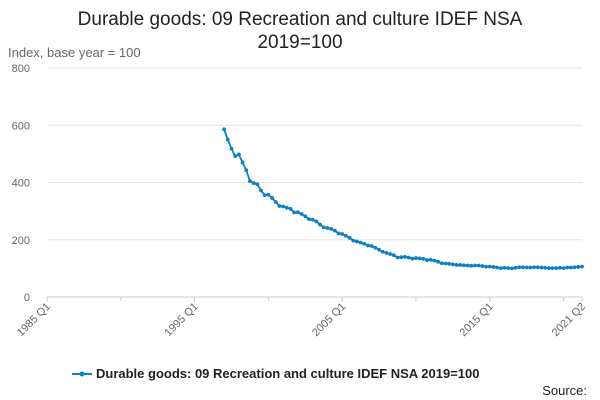 This screenshot has width=600, height=400. Describe the element at coordinates (477, 320) in the screenshot. I see `x-tick-label: 2015 Q1` at that location.